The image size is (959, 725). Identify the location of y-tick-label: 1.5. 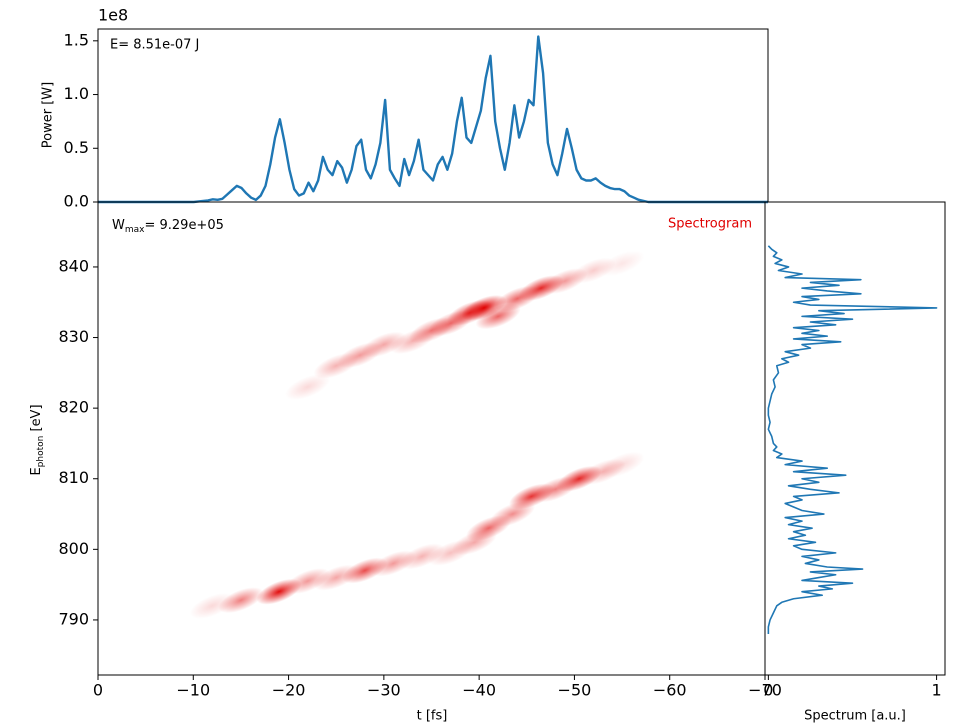
(76, 39).